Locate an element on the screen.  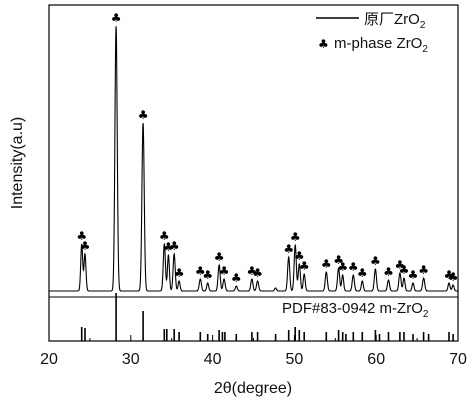
legend: 原厂ZrO2 ♣ m-phase ZrO2 is located at coordinates (372, 33).